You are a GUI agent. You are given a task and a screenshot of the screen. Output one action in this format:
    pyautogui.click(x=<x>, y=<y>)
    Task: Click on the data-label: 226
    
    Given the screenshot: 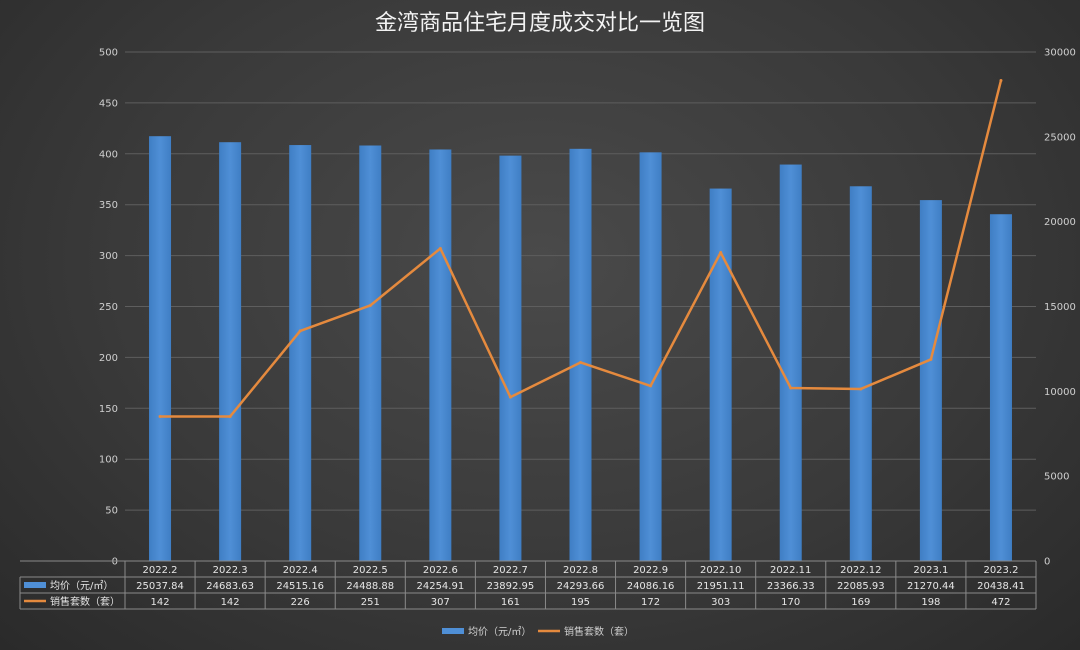 What is the action you would take?
    pyautogui.click(x=300, y=602)
    